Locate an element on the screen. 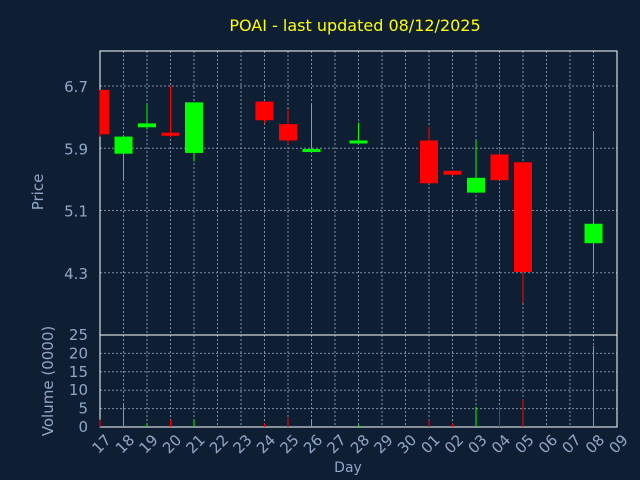 This screenshot has width=640, height=480. x-tick-label: 25 is located at coordinates (290, 444).